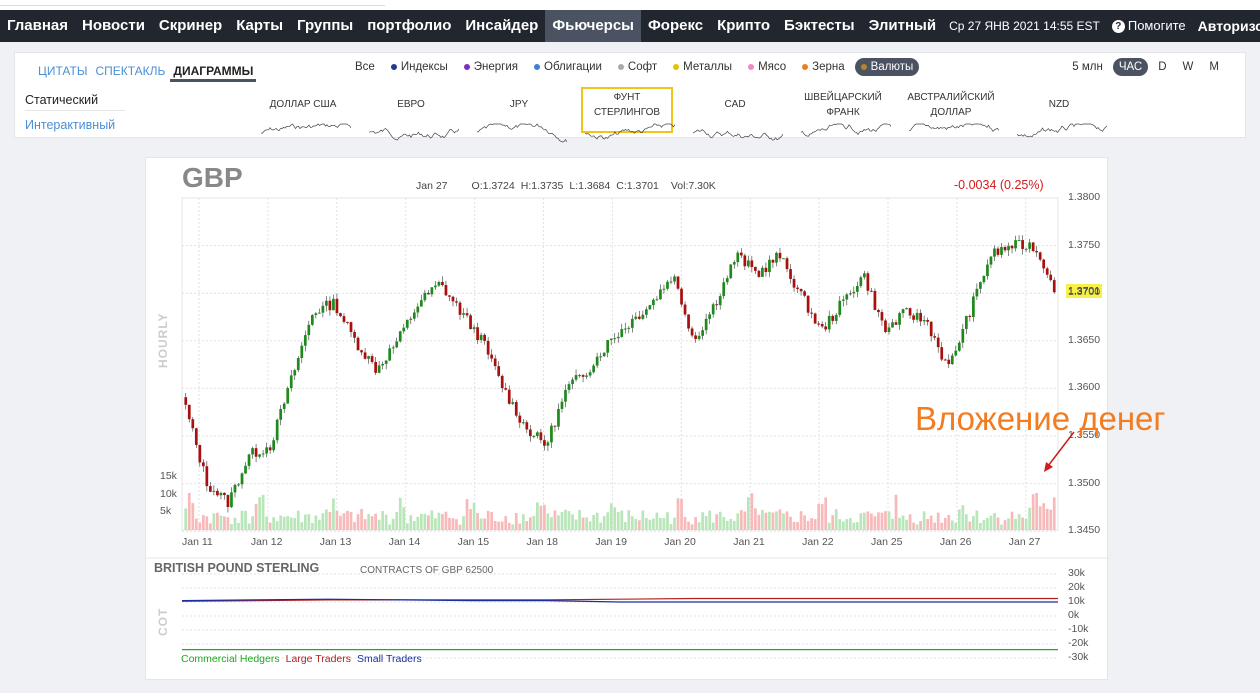  I want to click on period-button: 5 млн, so click(1087, 67).